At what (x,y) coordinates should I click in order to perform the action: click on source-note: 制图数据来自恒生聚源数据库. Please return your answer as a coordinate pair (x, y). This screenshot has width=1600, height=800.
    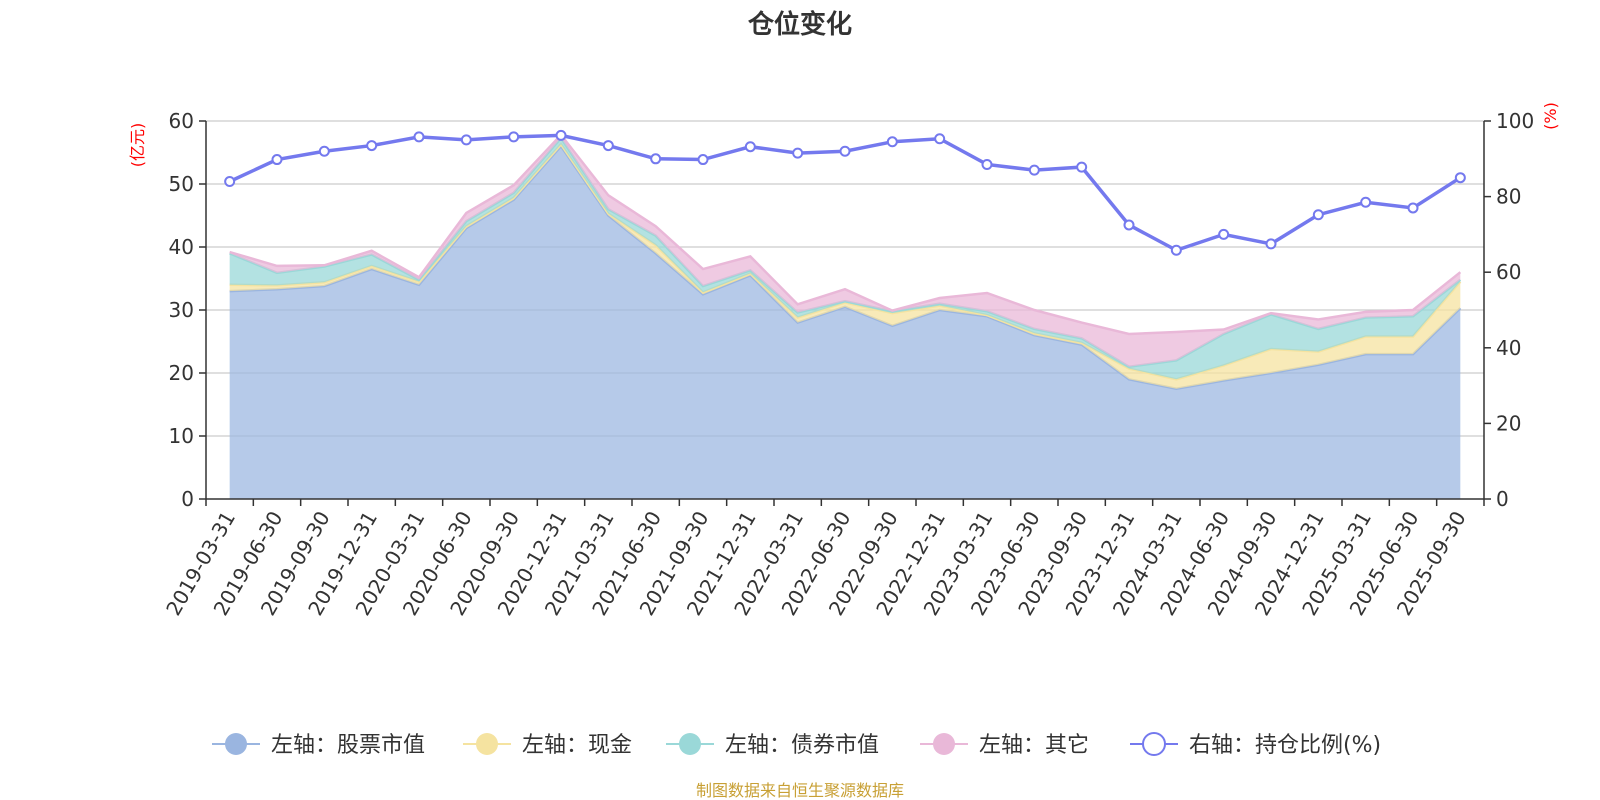
    Looking at the image, I should click on (800, 790).